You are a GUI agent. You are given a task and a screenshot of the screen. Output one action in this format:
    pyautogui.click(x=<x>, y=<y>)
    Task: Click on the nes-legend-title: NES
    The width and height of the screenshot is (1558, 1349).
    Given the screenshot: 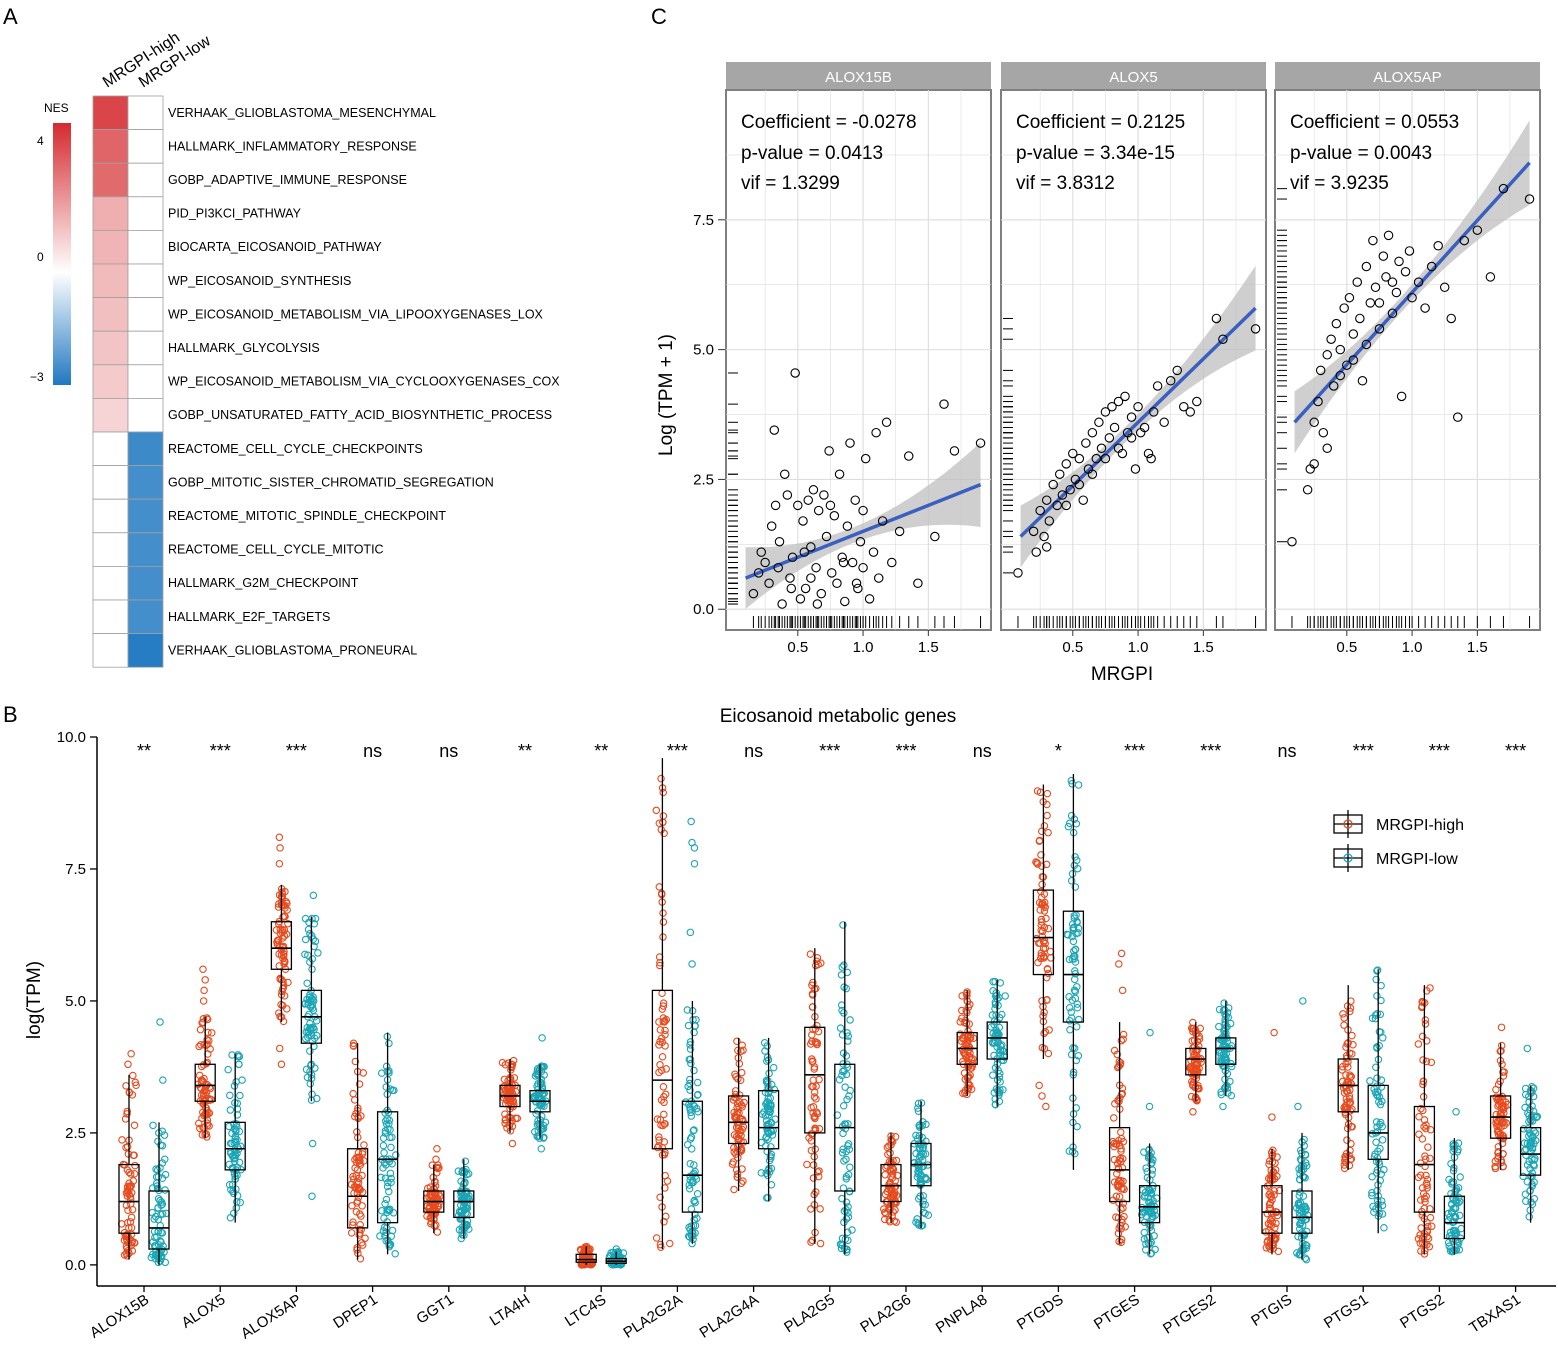 What is the action you would take?
    pyautogui.click(x=56, y=108)
    